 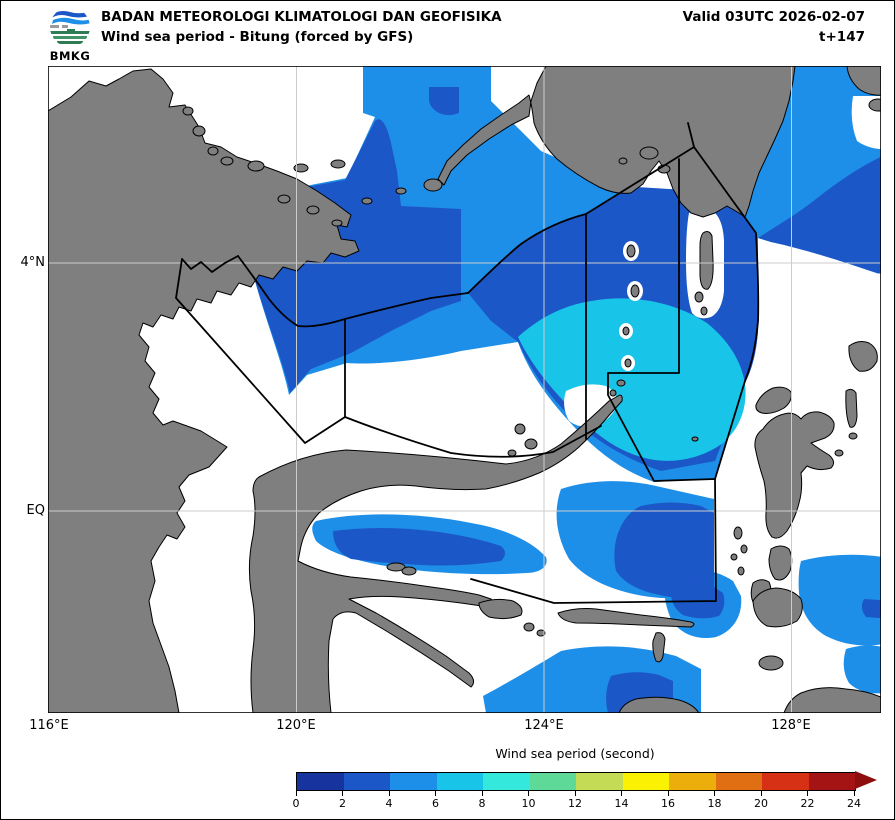 What do you see at coordinates (296, 803) in the screenshot?
I see `colorbar-tick-label: 0` at bounding box center [296, 803].